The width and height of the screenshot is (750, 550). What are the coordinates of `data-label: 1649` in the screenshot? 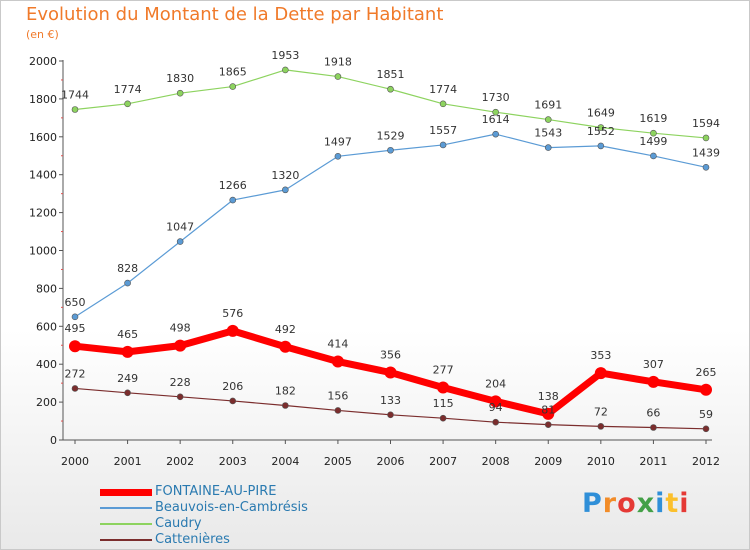 It's located at (601, 113).